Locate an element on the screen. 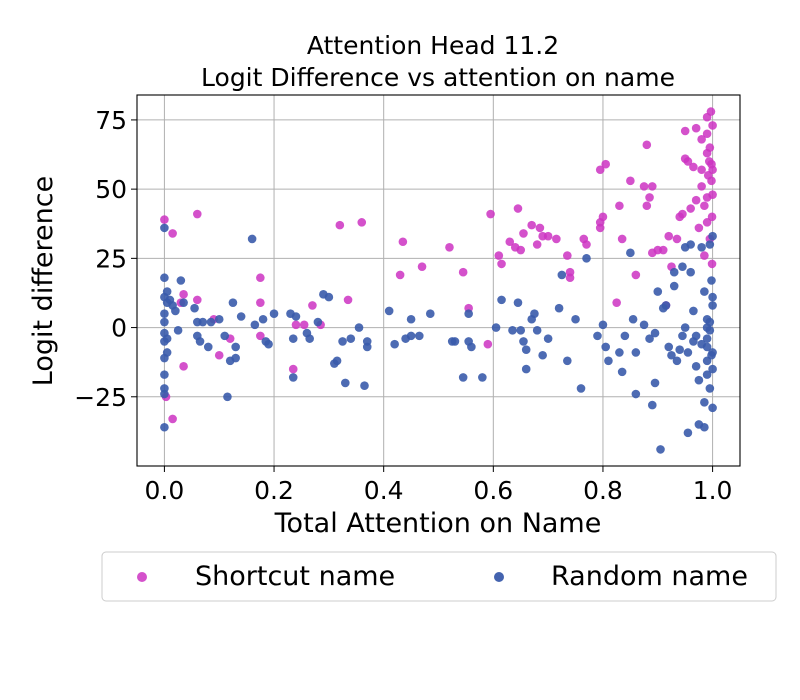 The width and height of the screenshot is (800, 700). legend: Shortcut name Random name is located at coordinates (439, 576).